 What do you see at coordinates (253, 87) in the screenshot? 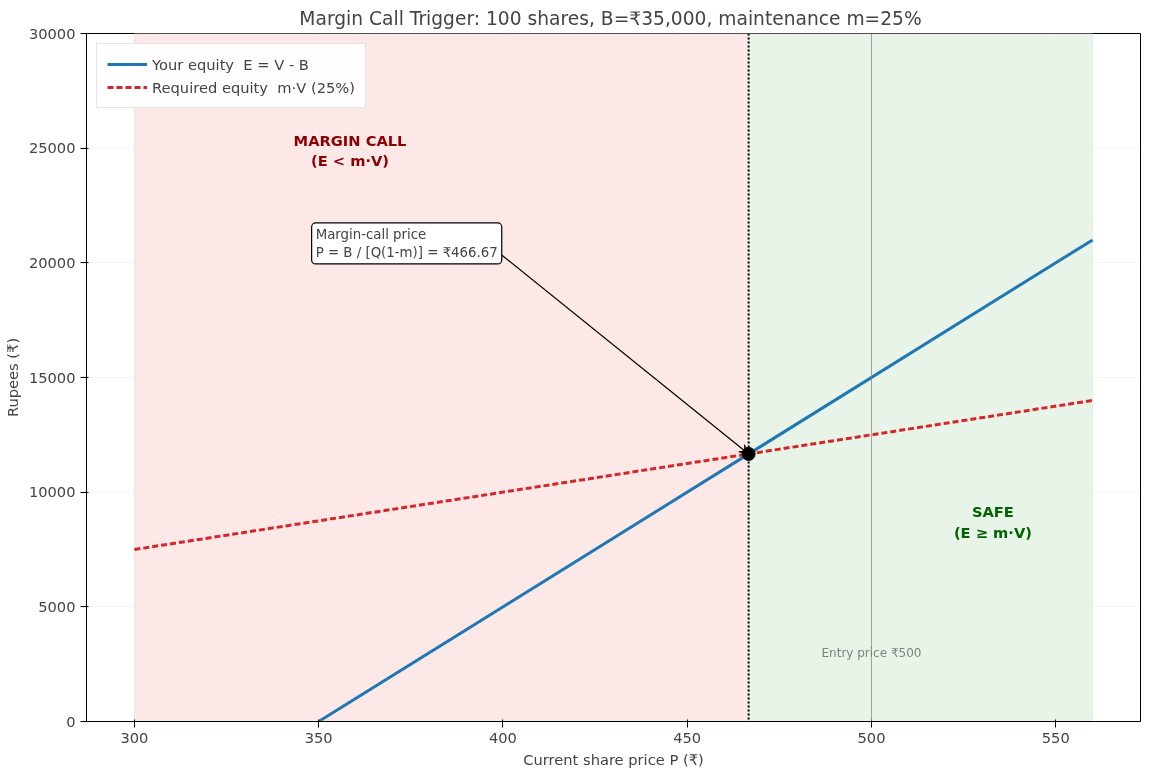
I see `legend-label: Required equity m·V (25%)` at bounding box center [253, 87].